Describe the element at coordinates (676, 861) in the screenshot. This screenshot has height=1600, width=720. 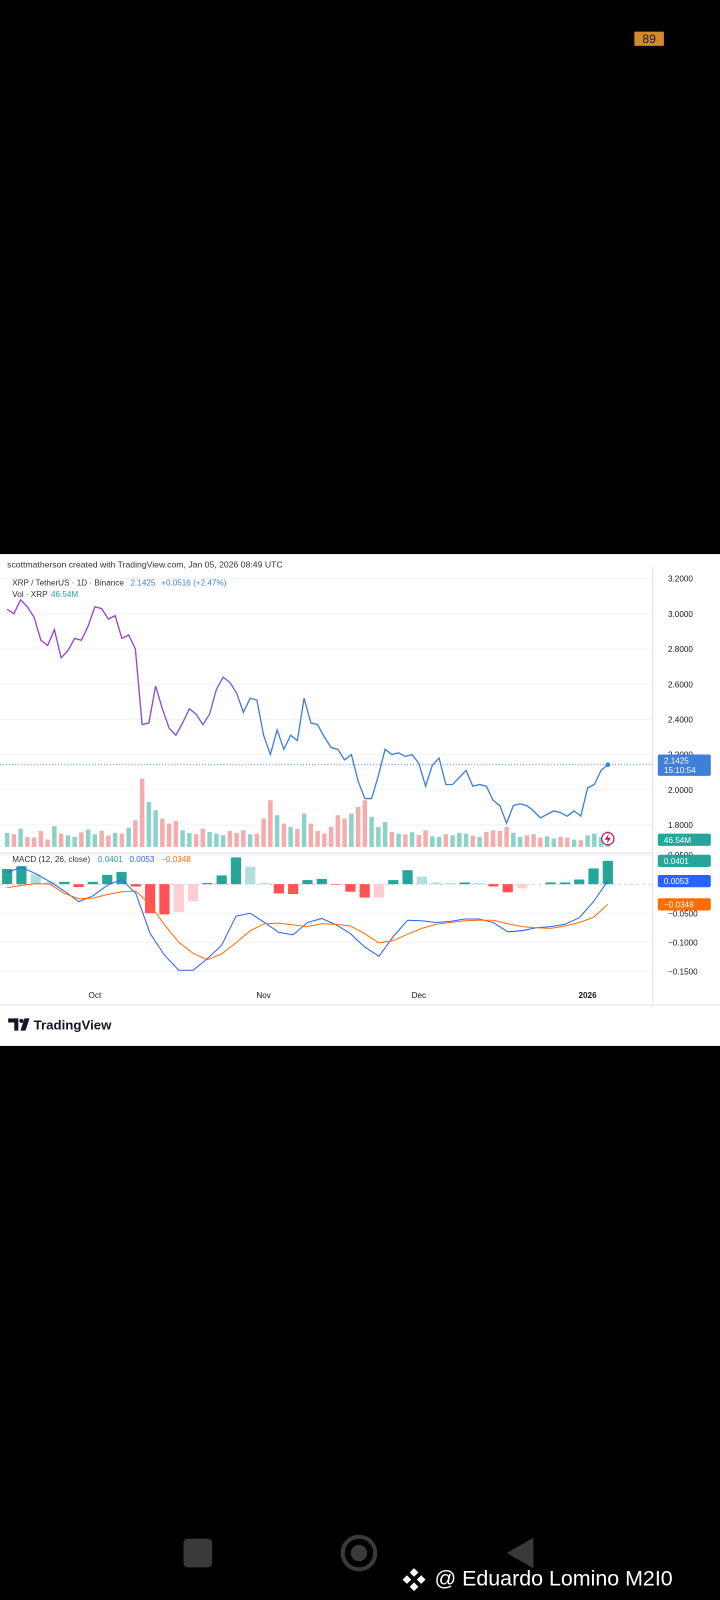
I see `histogram-badge: 0.0401` at that location.